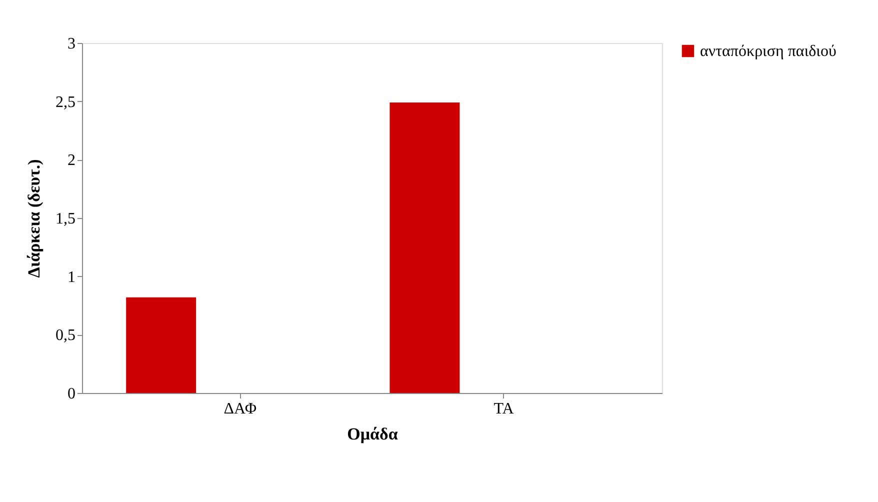 The width and height of the screenshot is (878, 502). I want to click on y-tick-label: 1, so click(72, 277).